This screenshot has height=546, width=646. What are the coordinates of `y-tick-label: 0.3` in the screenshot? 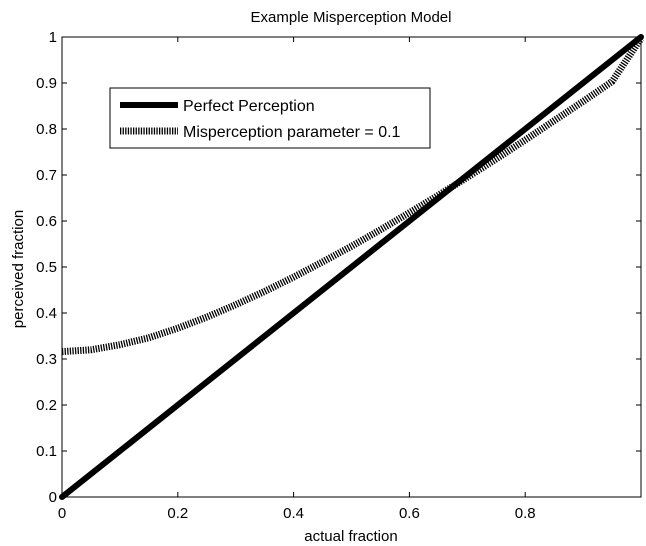 It's located at (46, 359).